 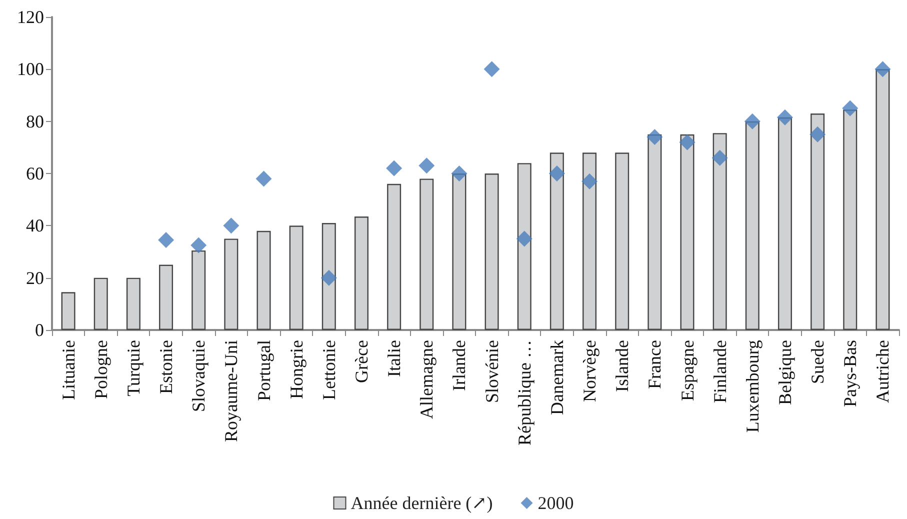 I want to click on y-tick-label: 120, so click(x=30, y=17).